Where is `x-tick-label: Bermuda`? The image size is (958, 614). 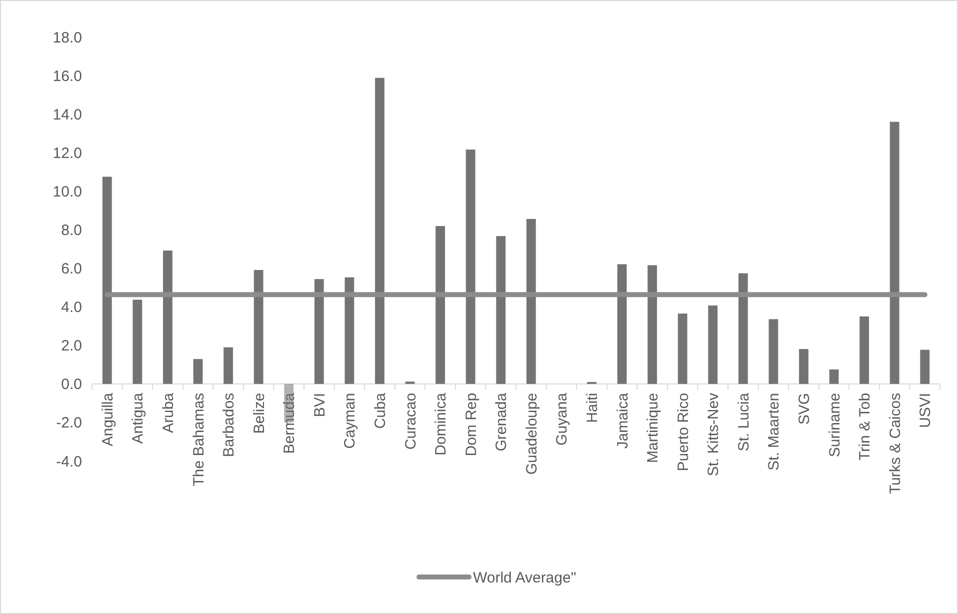 x-tick-label: Bermuda is located at coordinates (289, 423).